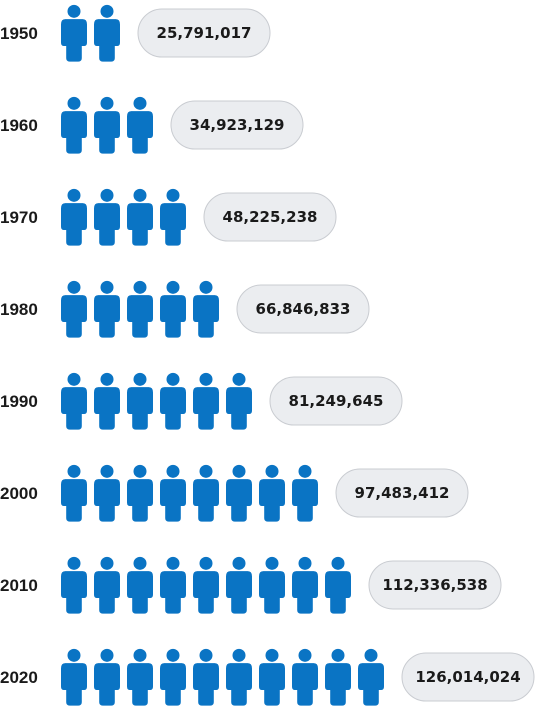 This screenshot has height=707, width=535. I want to click on chart-row-1980: 1980 66,846,833, so click(185, 309).